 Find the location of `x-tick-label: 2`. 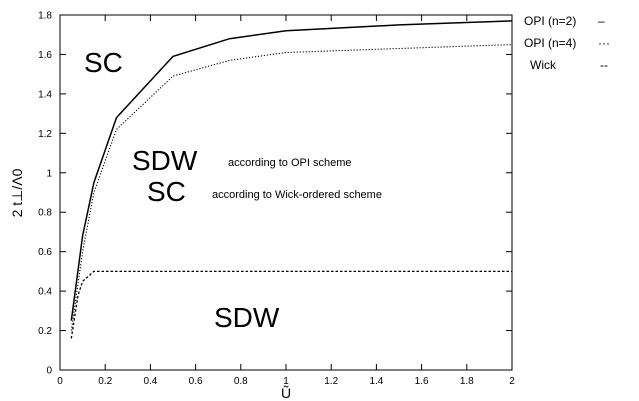

x-tick-label: 2 is located at coordinates (512, 381).